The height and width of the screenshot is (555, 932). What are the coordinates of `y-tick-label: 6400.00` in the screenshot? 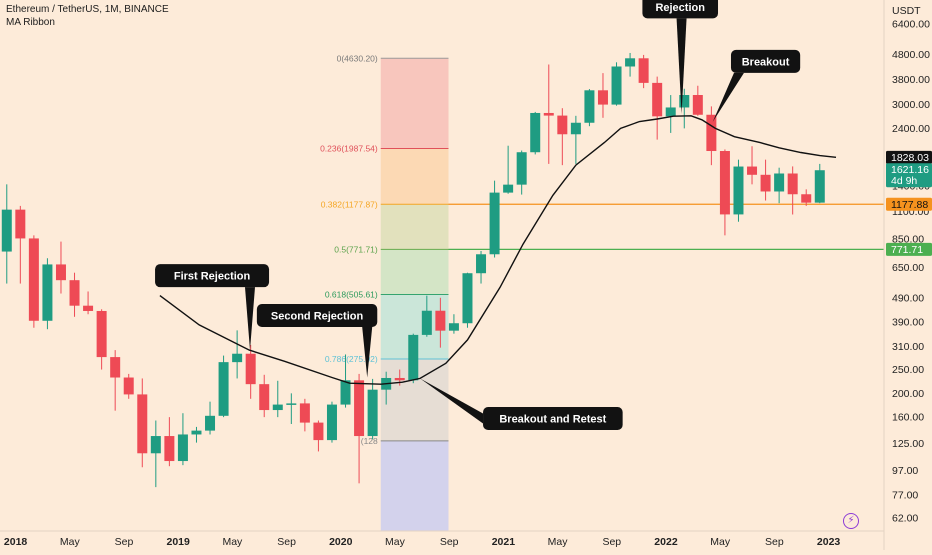 It's located at (911, 24).